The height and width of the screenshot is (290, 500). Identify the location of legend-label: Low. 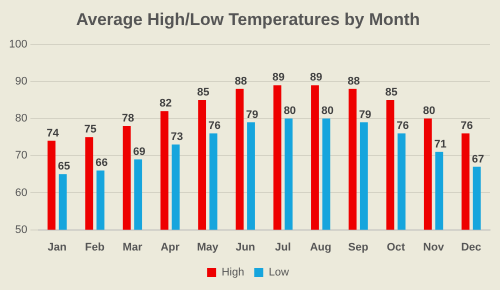
(278, 272).